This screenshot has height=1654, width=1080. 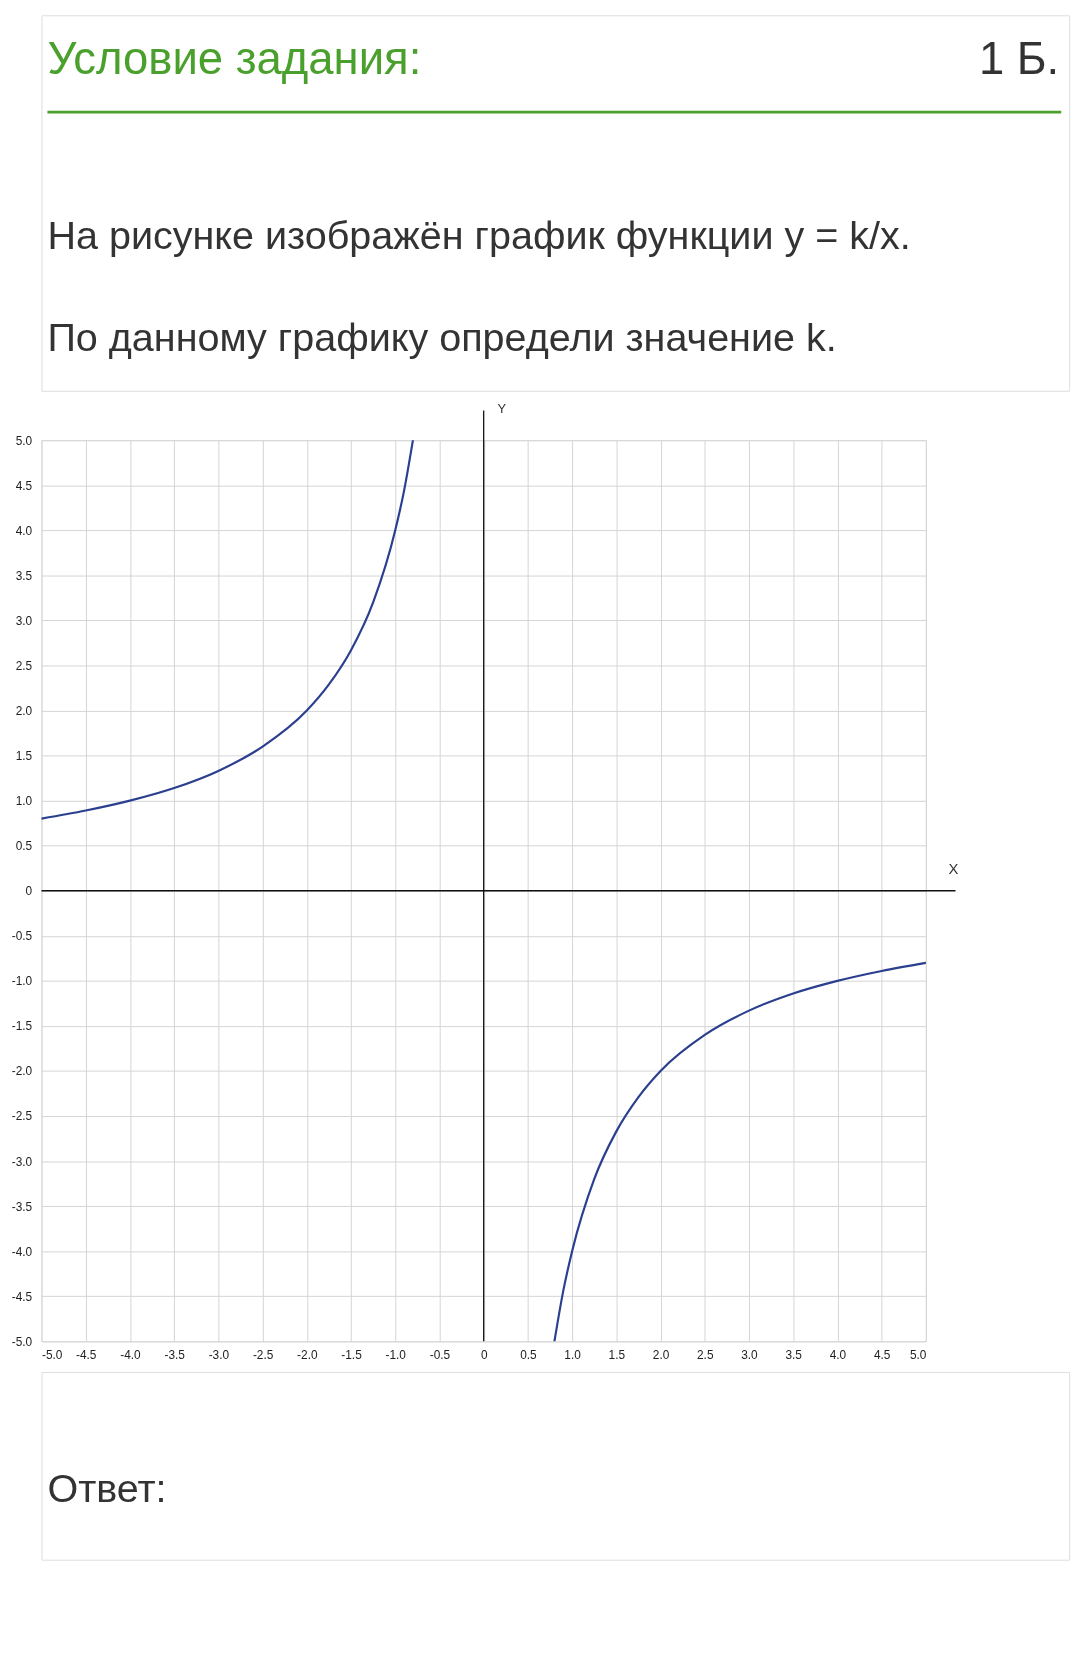 I want to click on x-tick-label: -4.5, so click(x=86, y=1354).